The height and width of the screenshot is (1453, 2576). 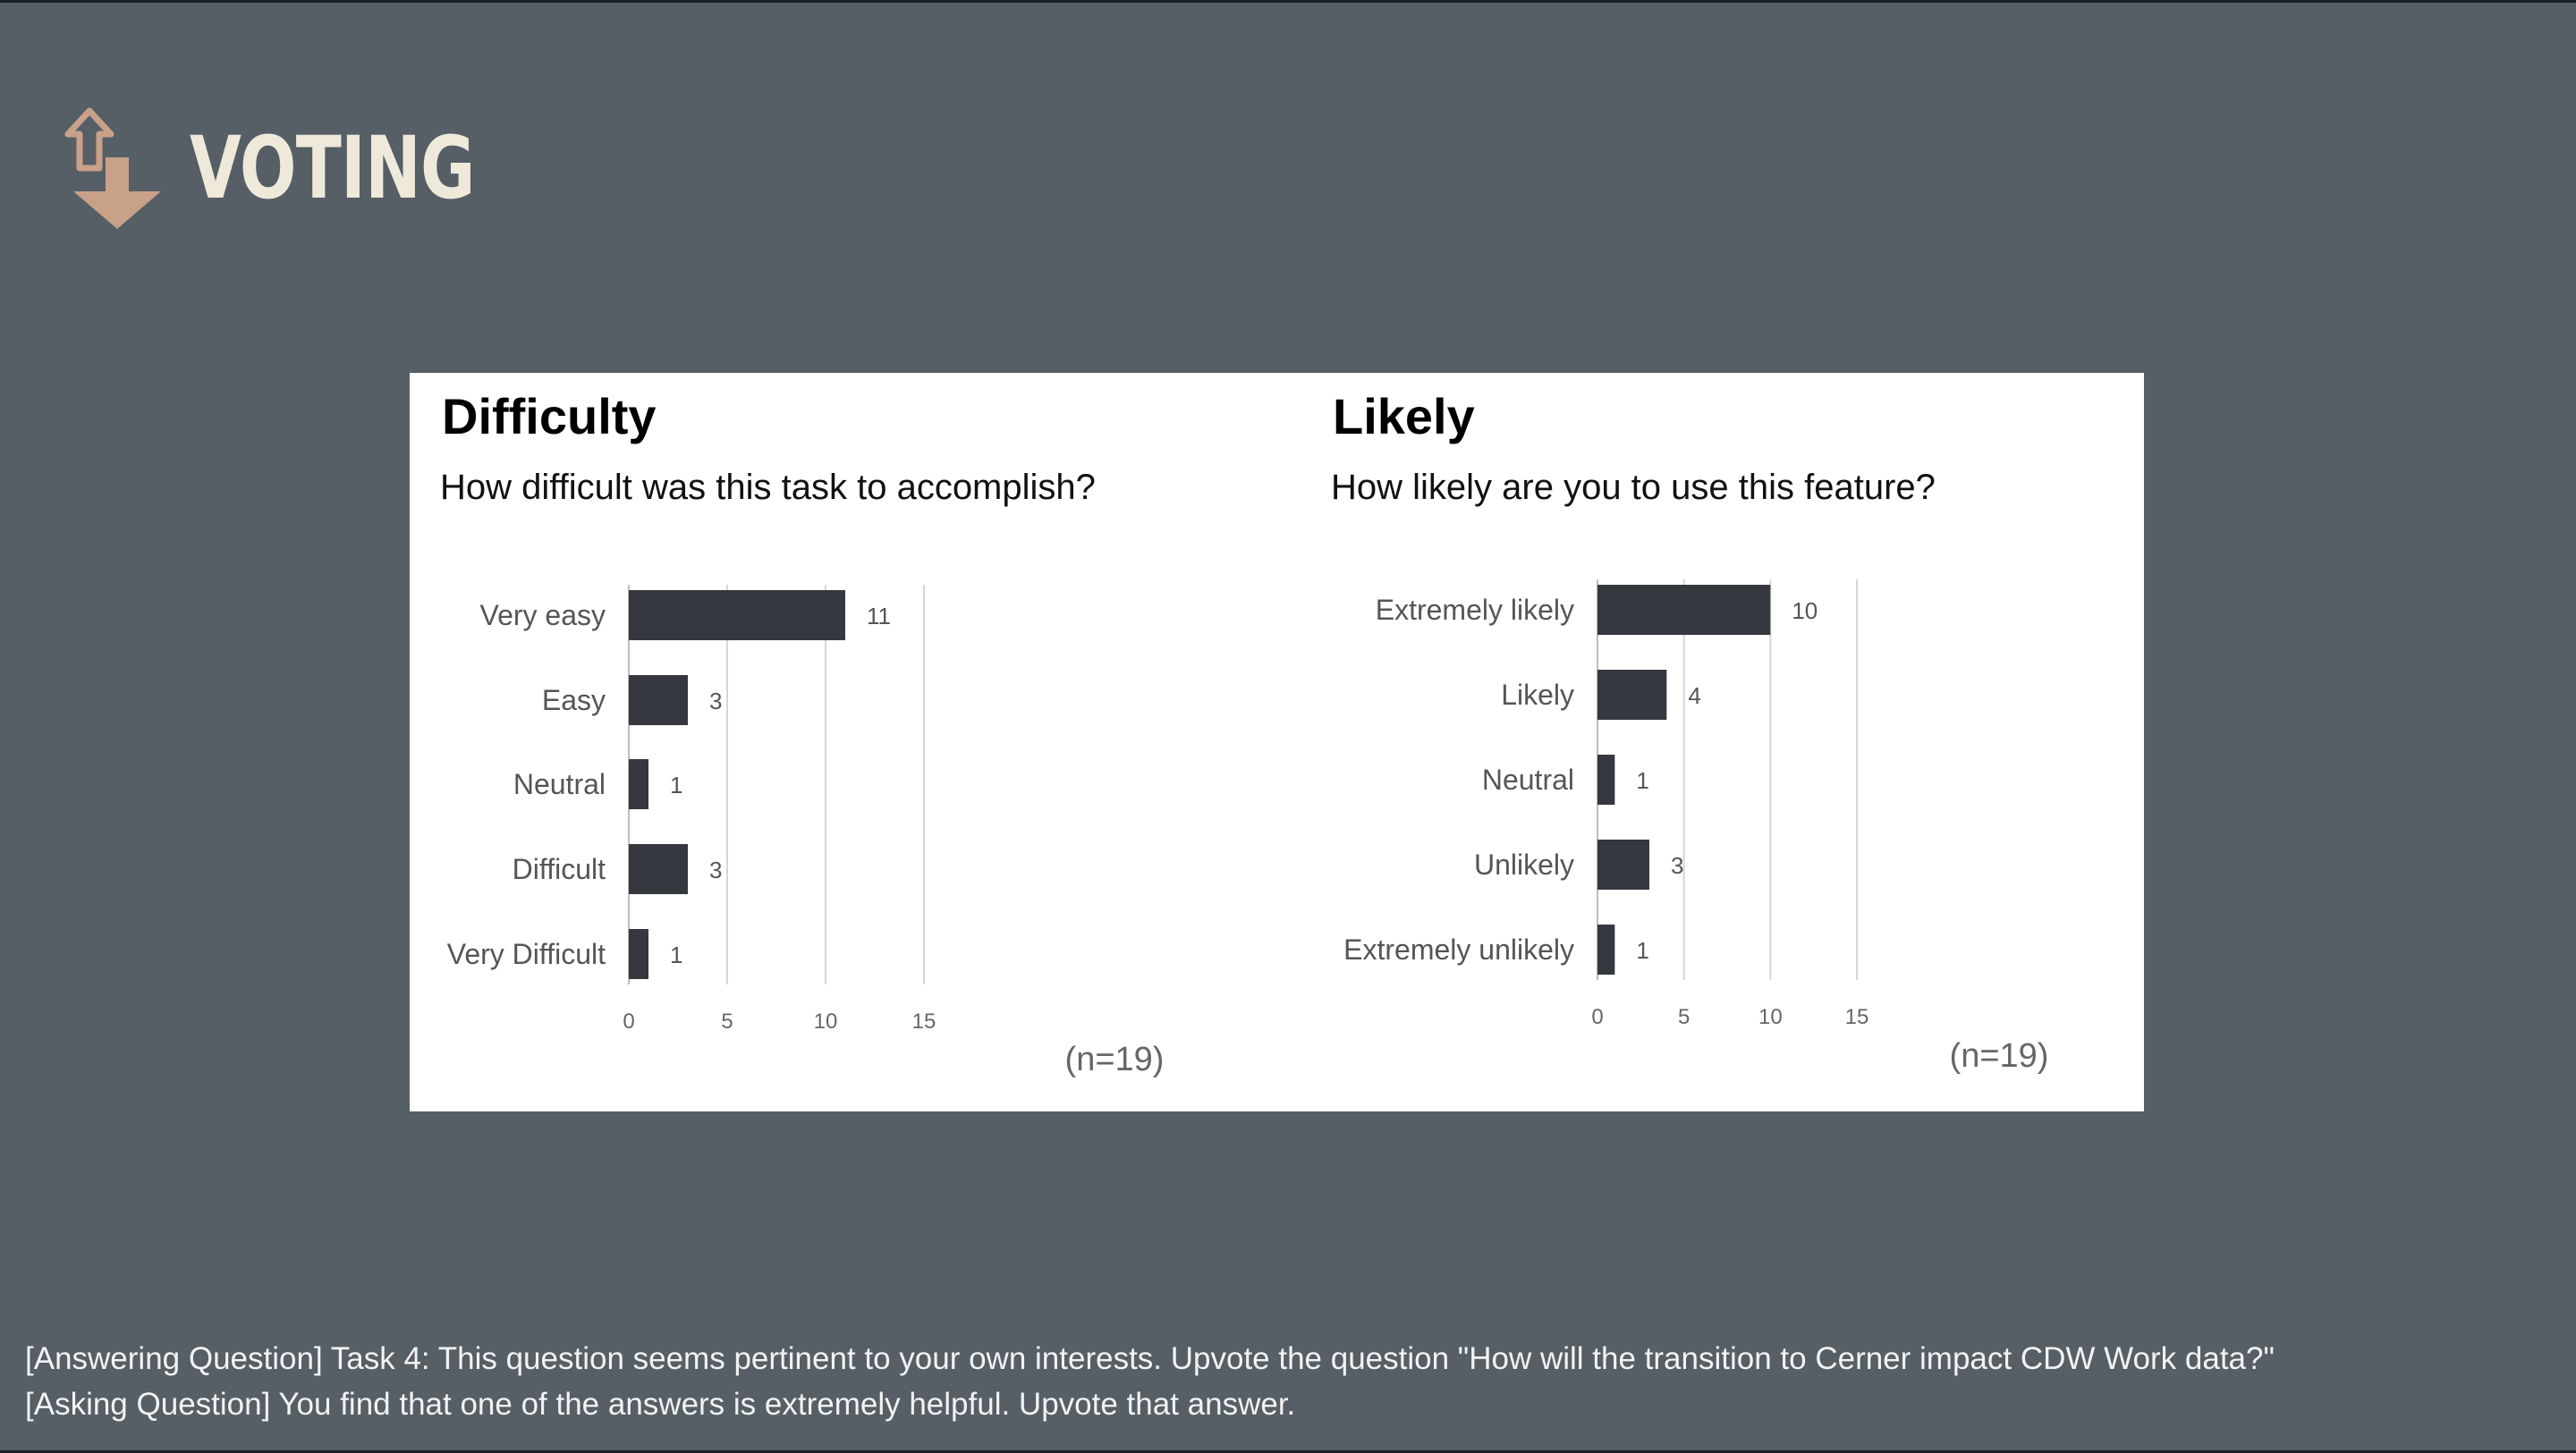 What do you see at coordinates (1633, 487) in the screenshot?
I see `chart-2-subtitle: How likely are you to use this feature?` at bounding box center [1633, 487].